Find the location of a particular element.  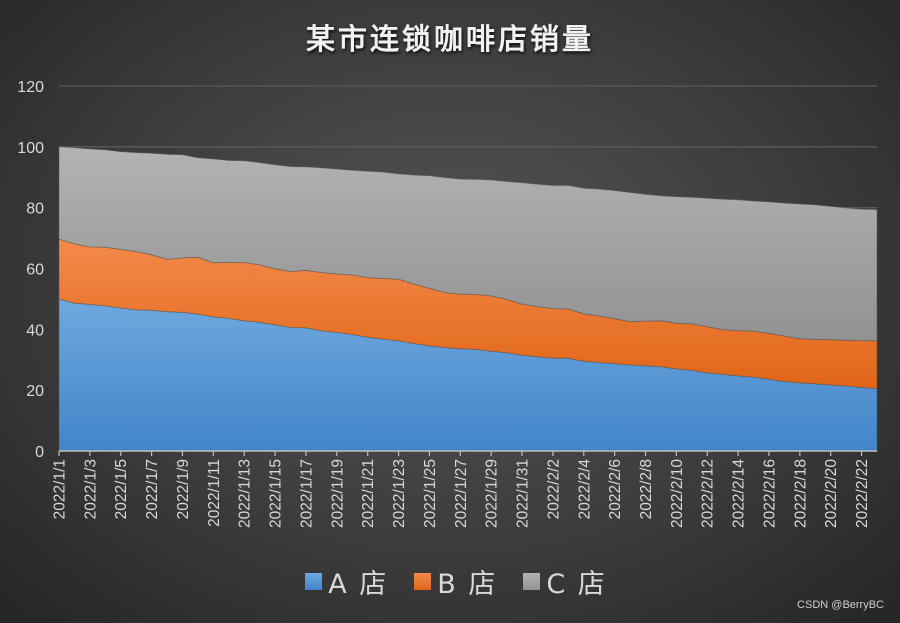

y-tick-label: 40 is located at coordinates (35, 330).